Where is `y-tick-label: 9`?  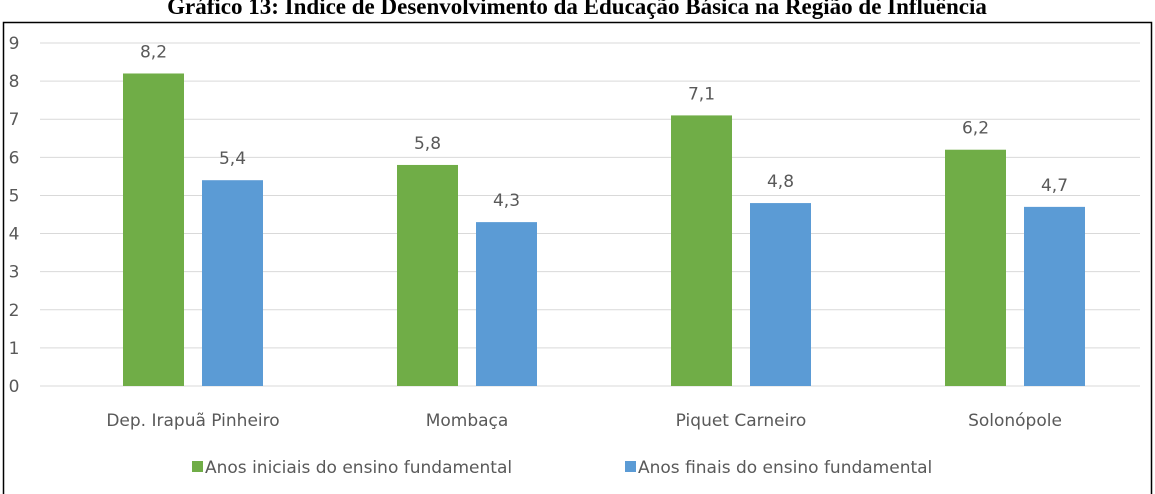
y-tick-label: 9 is located at coordinates (14, 44).